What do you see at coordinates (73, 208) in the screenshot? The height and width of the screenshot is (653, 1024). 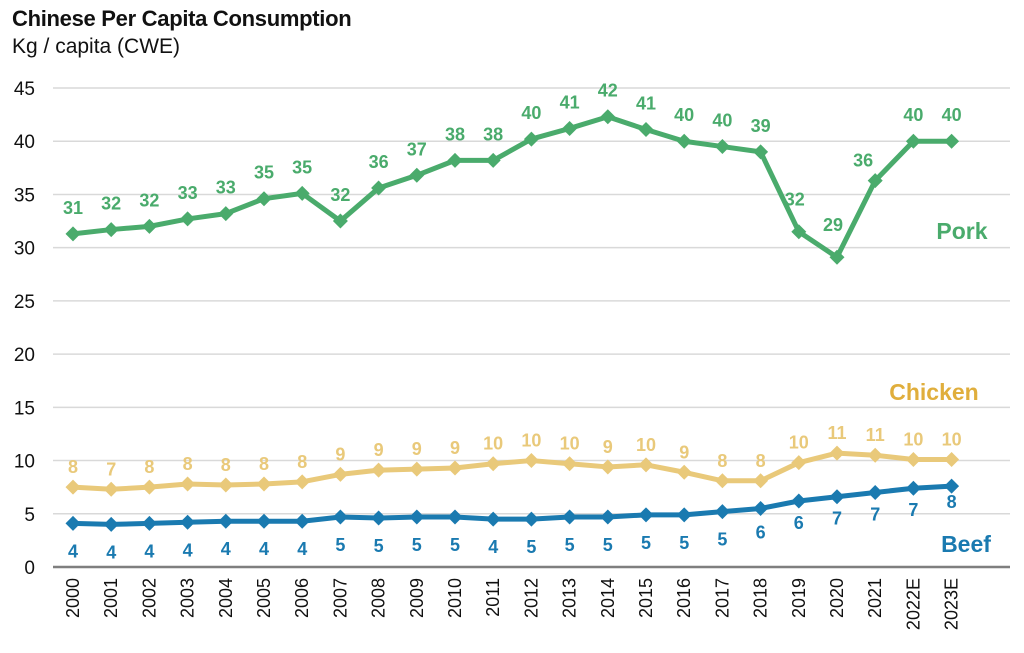 I see `pork-data-label: 31` at bounding box center [73, 208].